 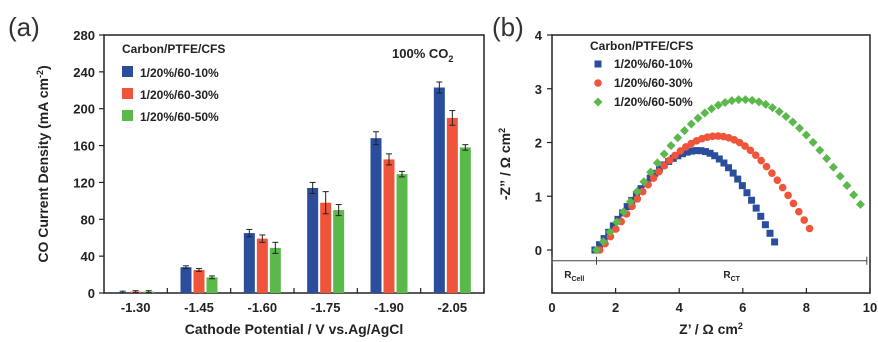 I want to click on y-tick-label-b: 3, so click(x=538, y=89).